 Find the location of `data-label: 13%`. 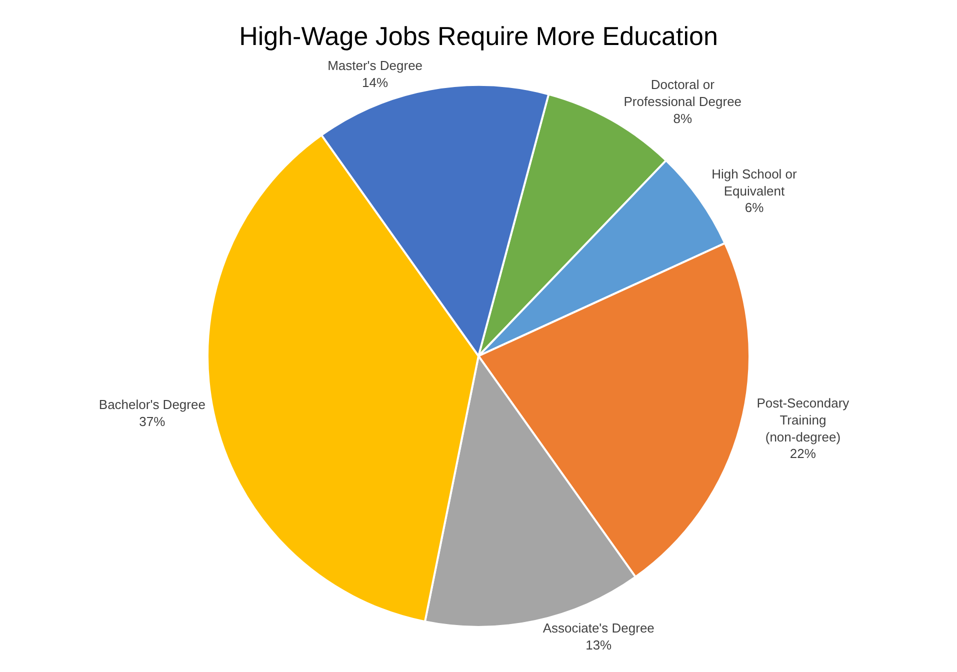

data-label: 13% is located at coordinates (599, 644).